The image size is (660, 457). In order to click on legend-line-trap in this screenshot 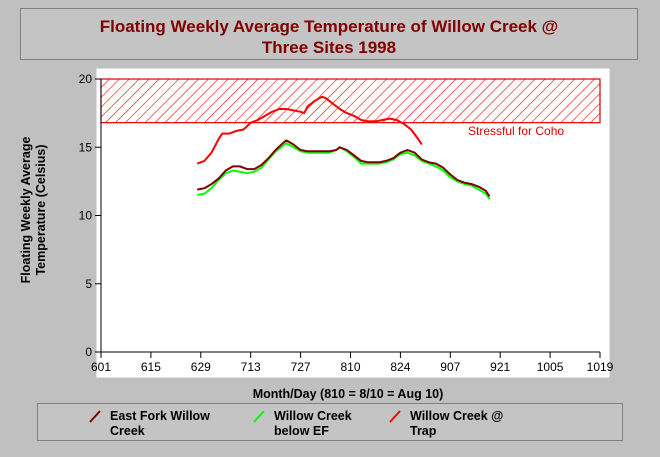, I will do `click(395, 416)`.